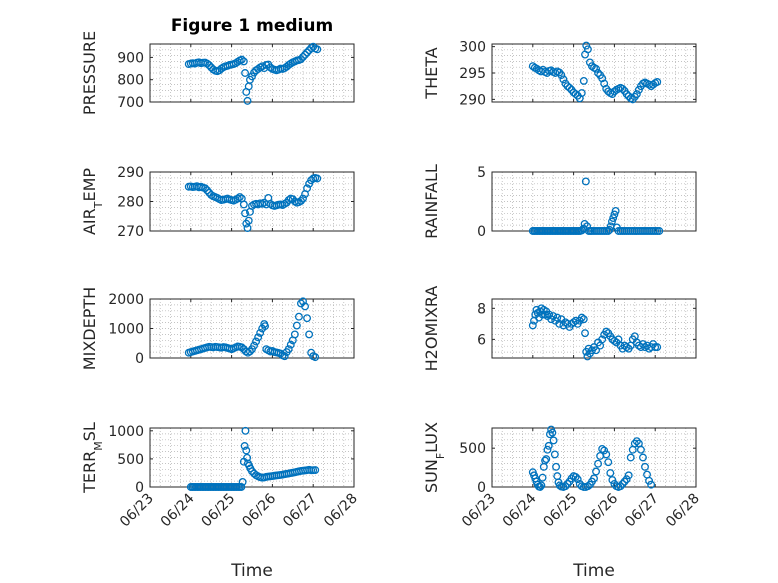  I want to click on y-tick-label: 295, so click(472, 74).